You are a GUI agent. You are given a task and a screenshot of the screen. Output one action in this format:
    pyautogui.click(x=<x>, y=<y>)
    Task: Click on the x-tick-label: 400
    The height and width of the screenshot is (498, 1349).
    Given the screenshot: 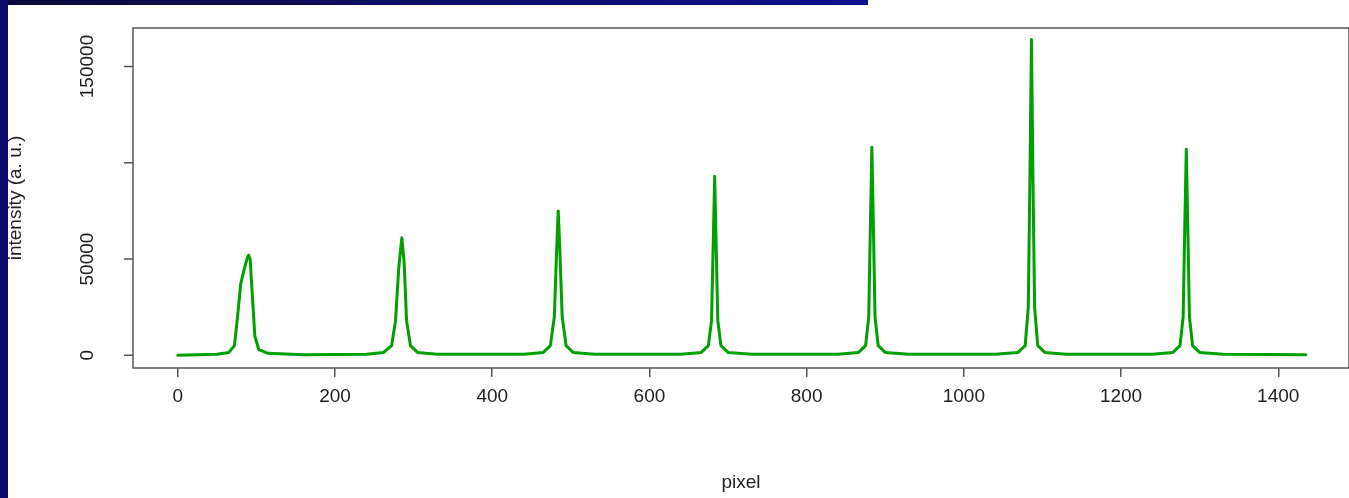 What is the action you would take?
    pyautogui.click(x=492, y=395)
    